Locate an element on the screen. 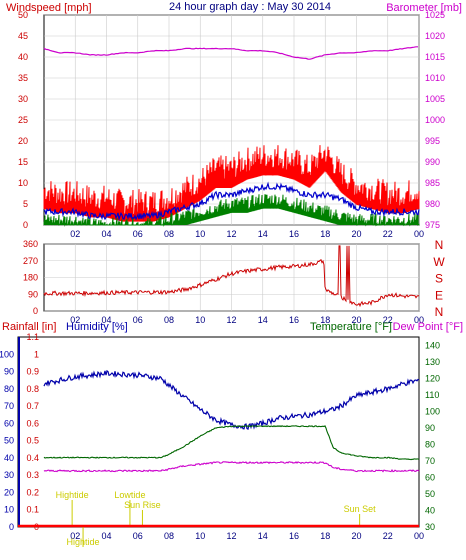 The width and height of the screenshot is (466, 560). humidity-y-tick: 10 is located at coordinates (9, 510).